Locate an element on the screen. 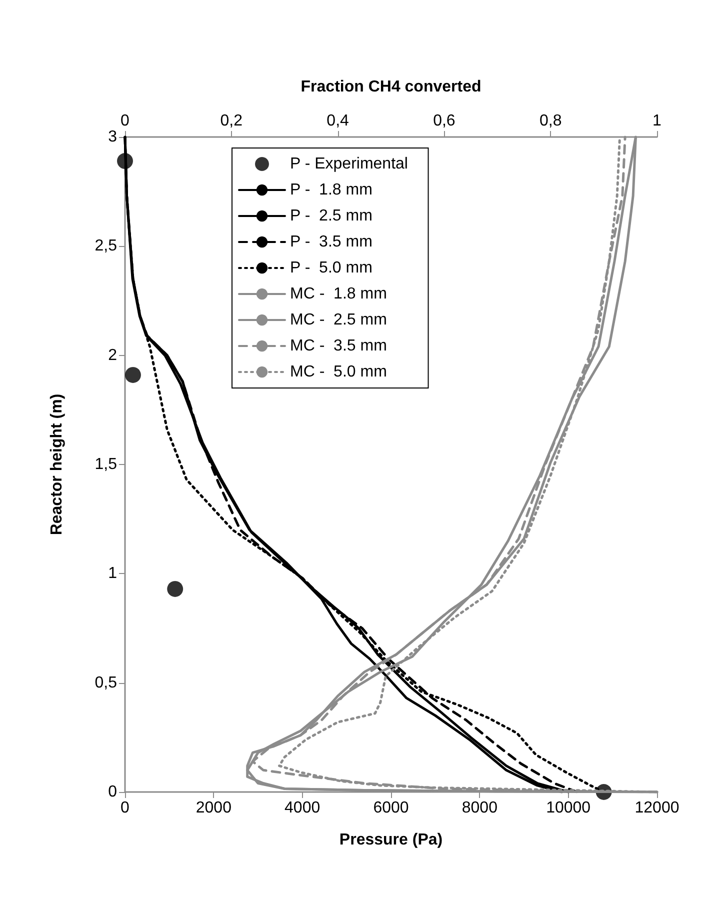  x-tick-label: 0 is located at coordinates (125, 808).